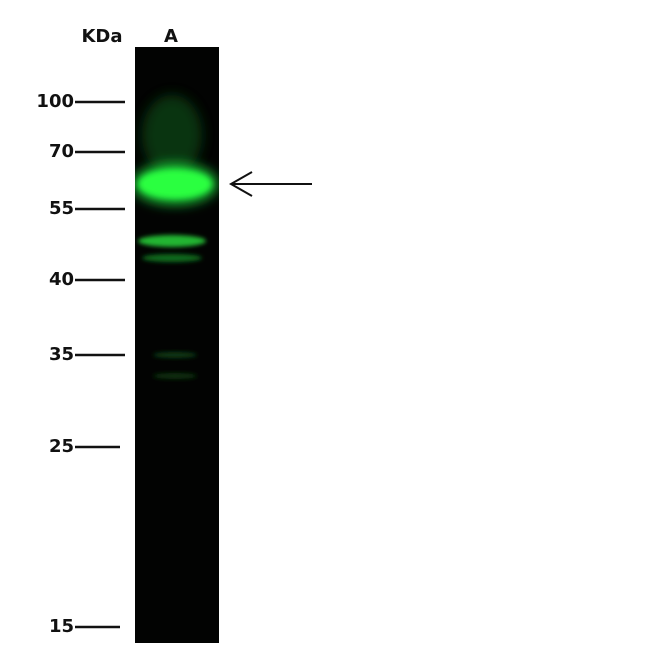 The height and width of the screenshot is (666, 650). I want to click on unit-label: KDa, so click(101, 36).